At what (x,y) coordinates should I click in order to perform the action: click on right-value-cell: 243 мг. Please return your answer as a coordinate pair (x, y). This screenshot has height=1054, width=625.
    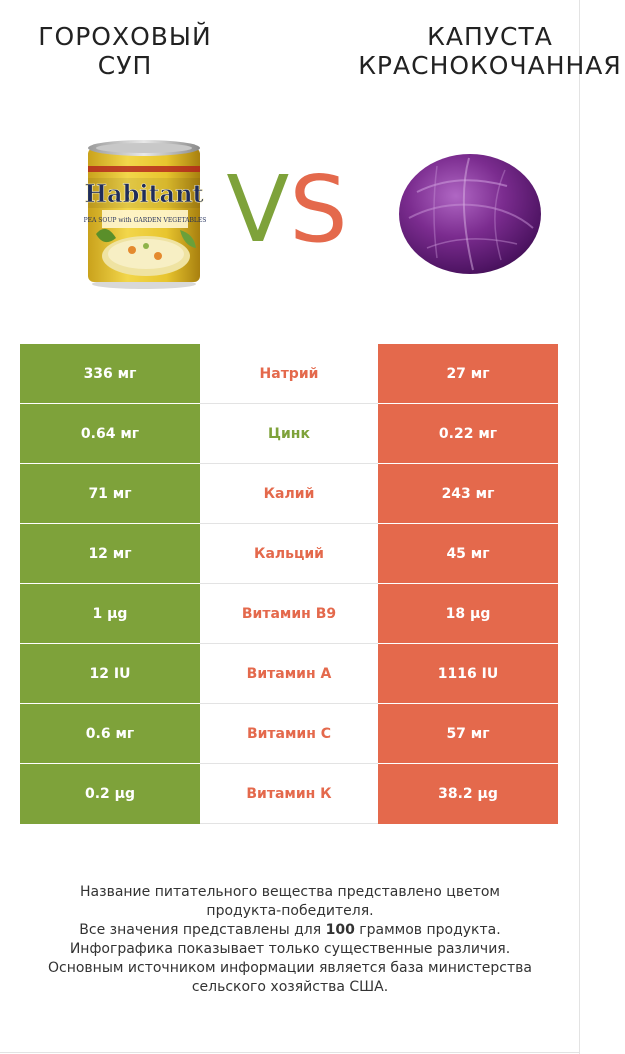
    Looking at the image, I should click on (468, 494).